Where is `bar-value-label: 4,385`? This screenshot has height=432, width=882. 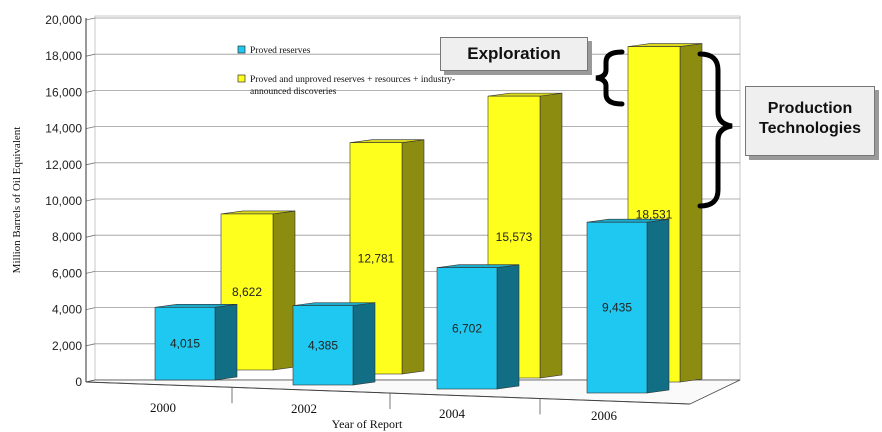
bar-value-label: 4,385 is located at coordinates (323, 345).